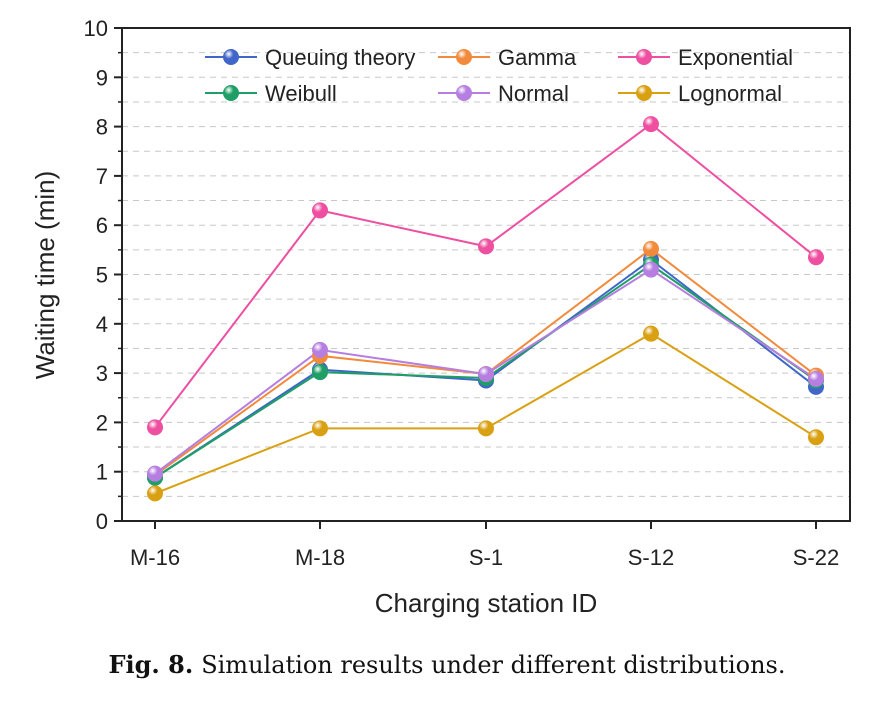  Describe the element at coordinates (102, 324) in the screenshot. I see `y-tick-label: 4` at that location.